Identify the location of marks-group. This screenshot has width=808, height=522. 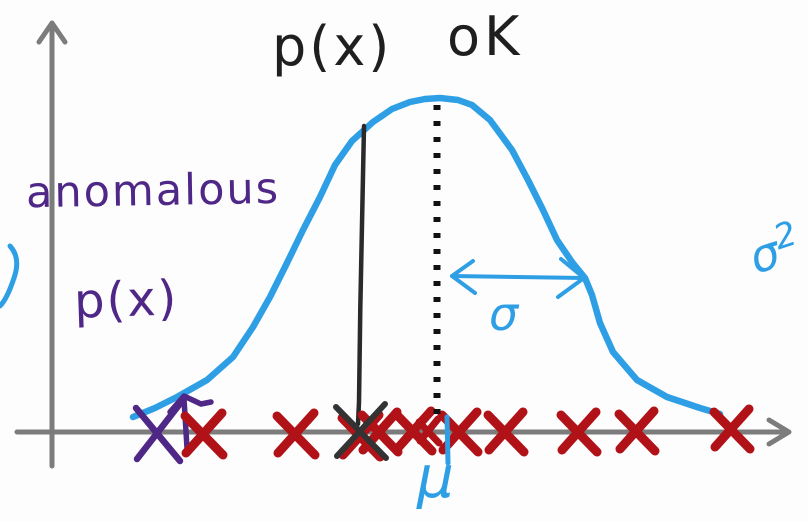
(443, 433).